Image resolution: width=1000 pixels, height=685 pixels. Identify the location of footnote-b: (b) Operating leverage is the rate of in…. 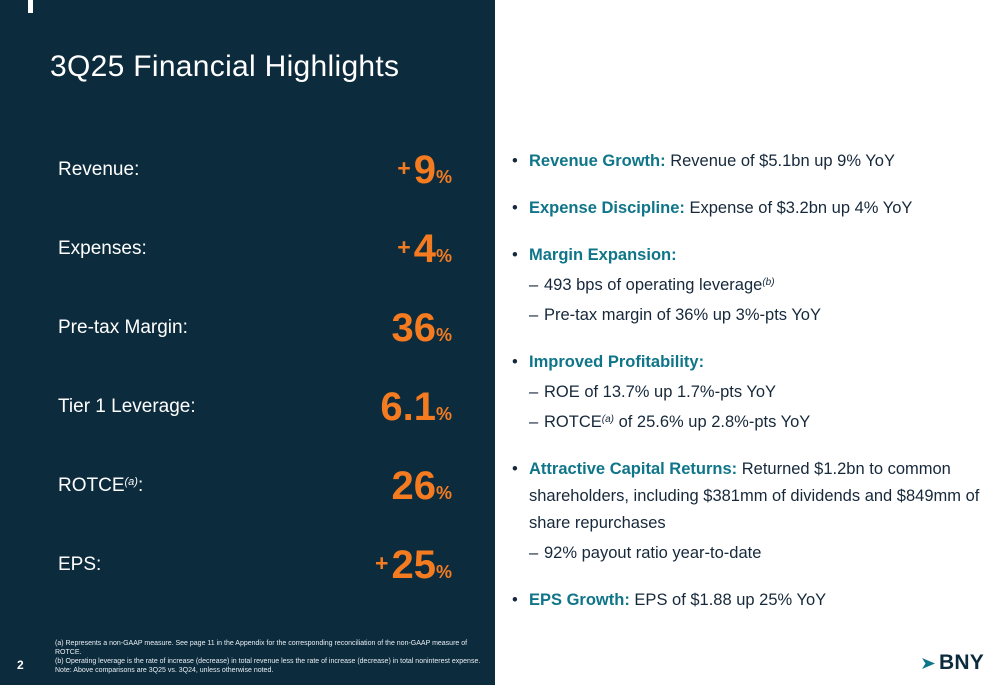
(268, 661).